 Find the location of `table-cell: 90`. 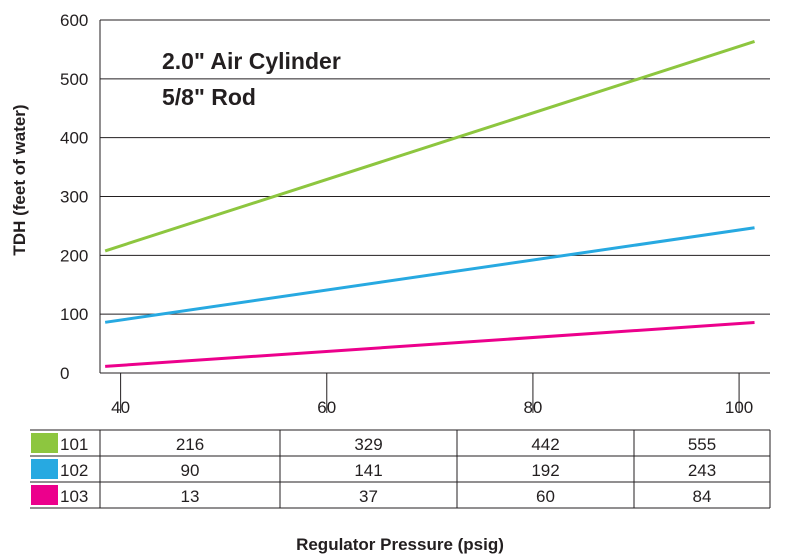

table-cell: 90 is located at coordinates (190, 470).